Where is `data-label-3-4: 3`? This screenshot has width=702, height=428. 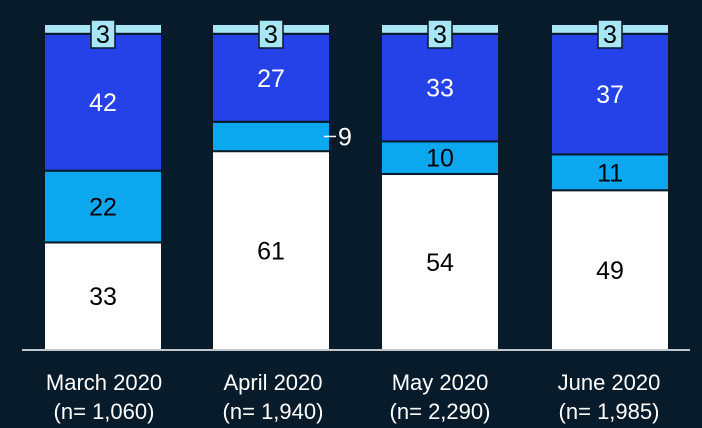 data-label-3-4: 3 is located at coordinates (440, 35).